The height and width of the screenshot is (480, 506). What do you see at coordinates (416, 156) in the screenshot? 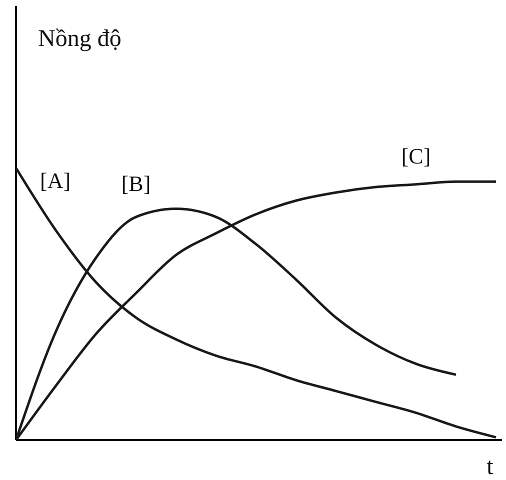
I see `series-label: [C]` at bounding box center [416, 156].